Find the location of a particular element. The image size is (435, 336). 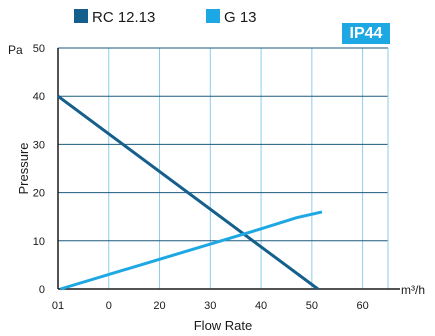

x-tick-label: 01 is located at coordinates (58, 306).